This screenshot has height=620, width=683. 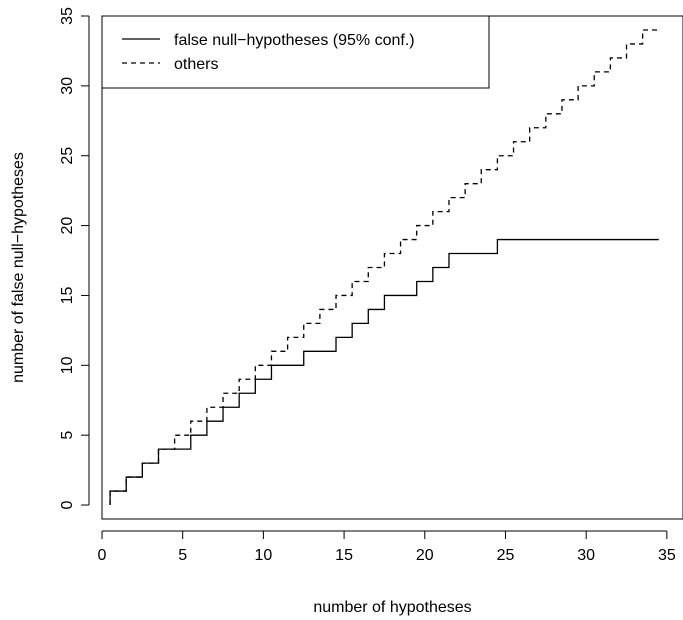 I want to click on x-tick-label: 0, so click(x=102, y=555).